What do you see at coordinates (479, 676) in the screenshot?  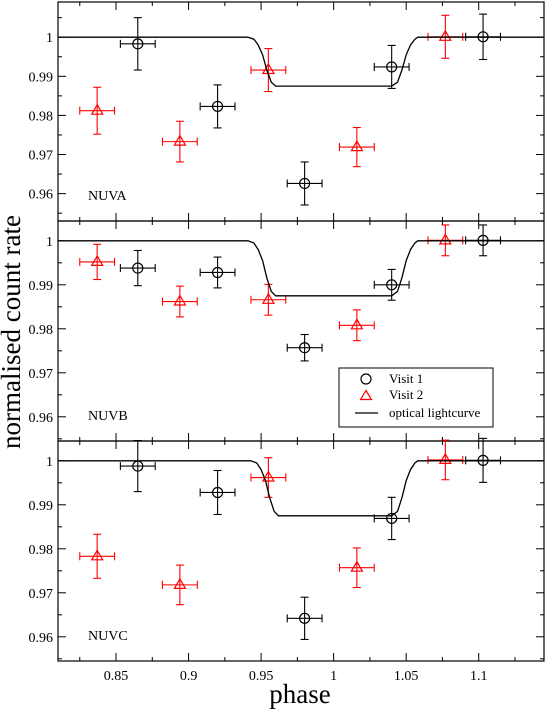 I see `x-tick-label: 1.1` at bounding box center [479, 676].